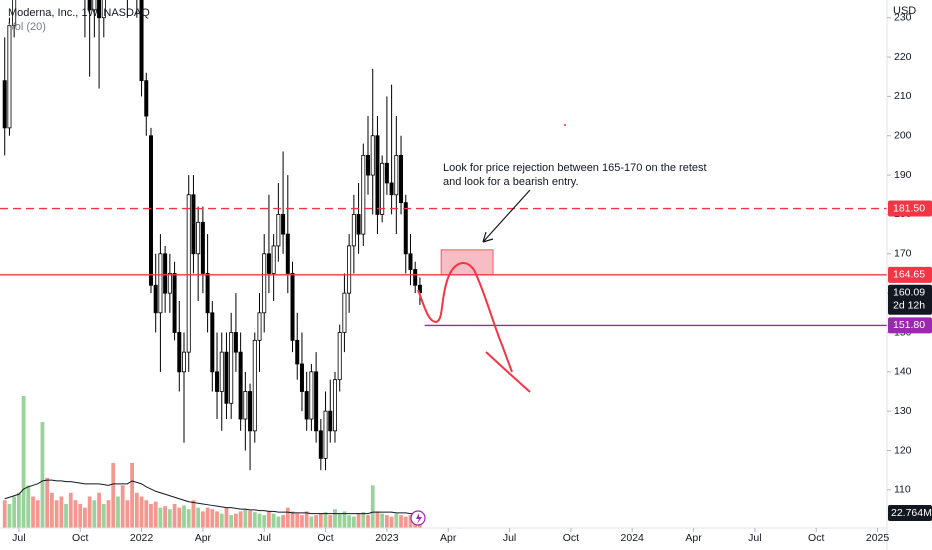 Image resolution: width=932 pixels, height=550 pixels. I want to click on x-tick-label: Oct, so click(816, 538).